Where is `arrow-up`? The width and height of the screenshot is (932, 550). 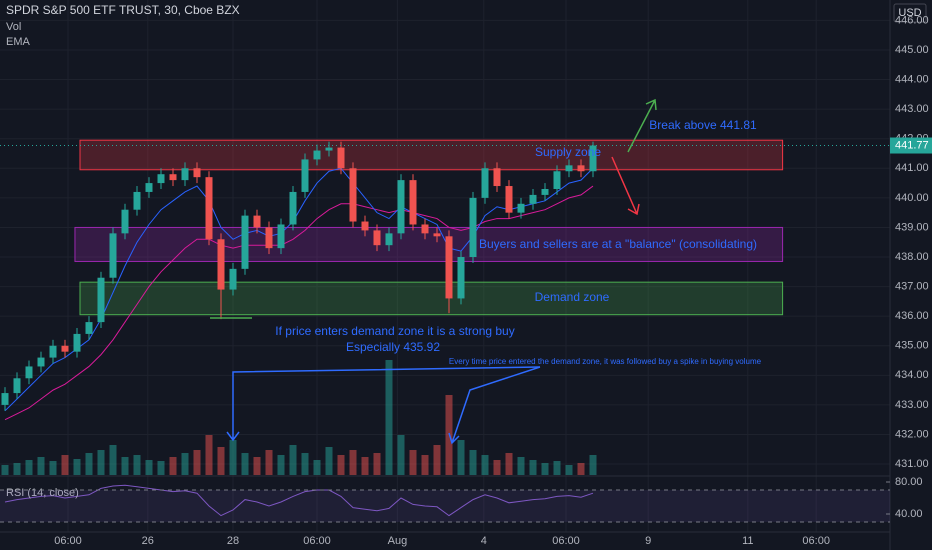 arrow-up is located at coordinates (642, 125).